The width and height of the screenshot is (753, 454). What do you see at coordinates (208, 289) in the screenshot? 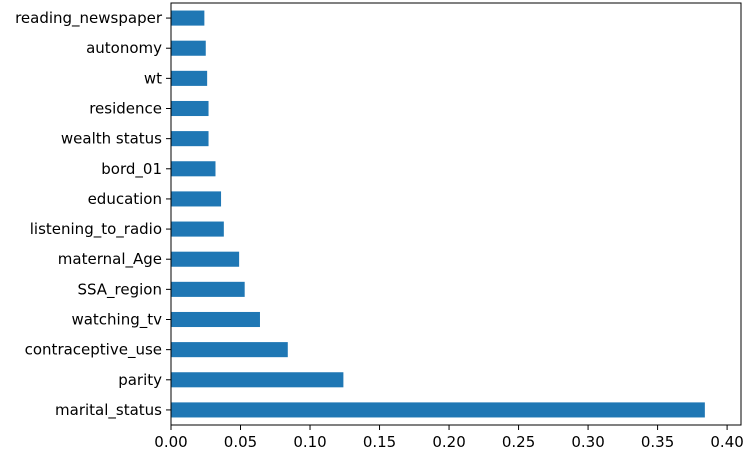
I see `bar-ssa-region` at bounding box center [208, 289].